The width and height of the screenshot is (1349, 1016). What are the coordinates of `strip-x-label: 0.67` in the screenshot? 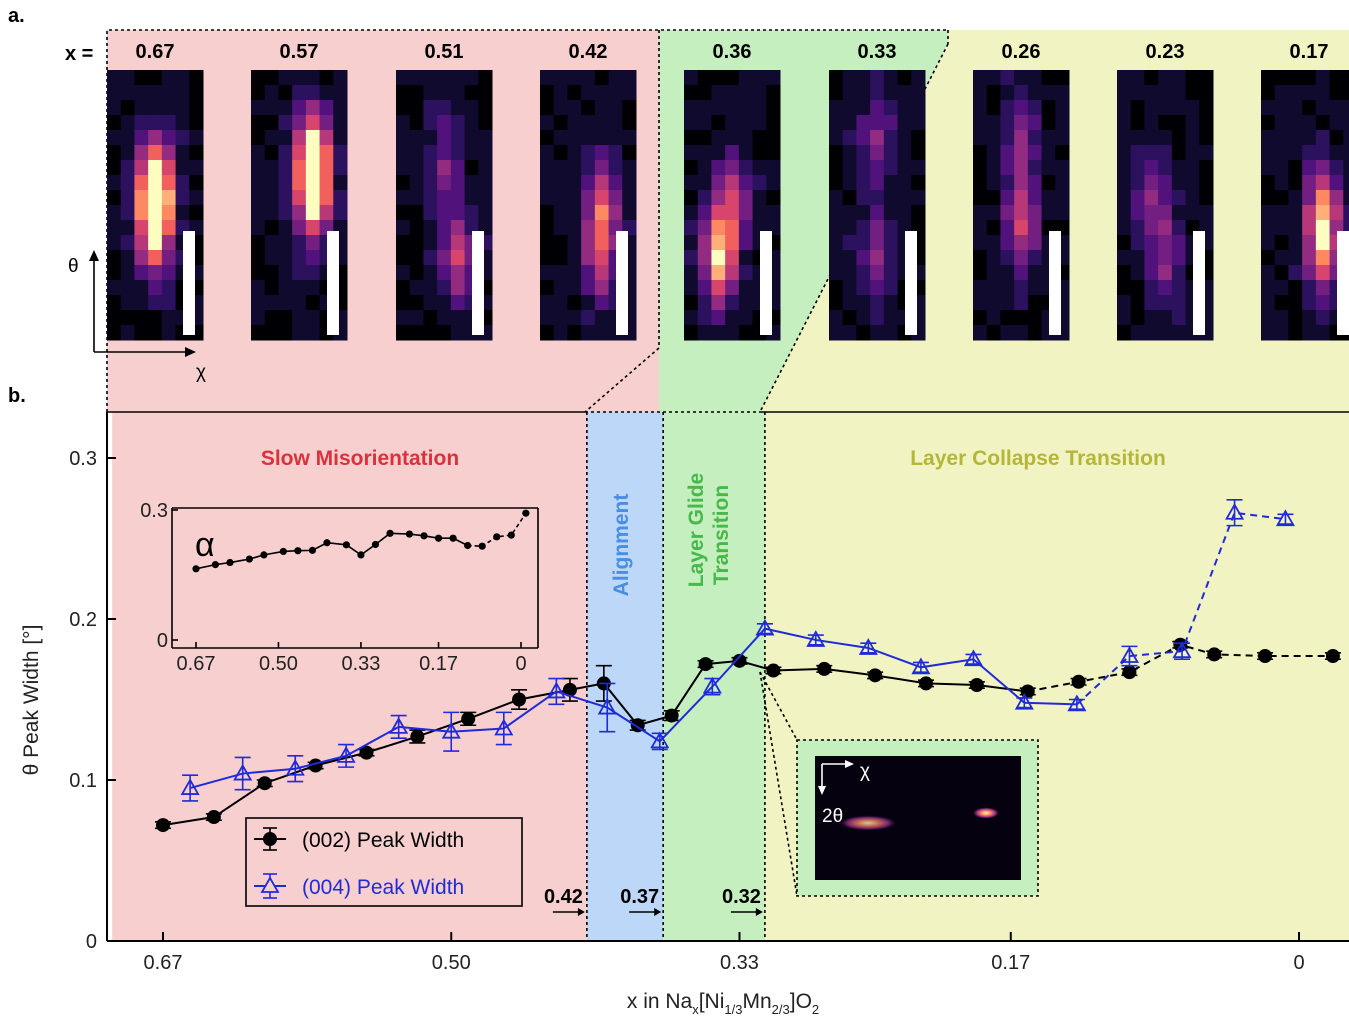 It's located at (155, 52).